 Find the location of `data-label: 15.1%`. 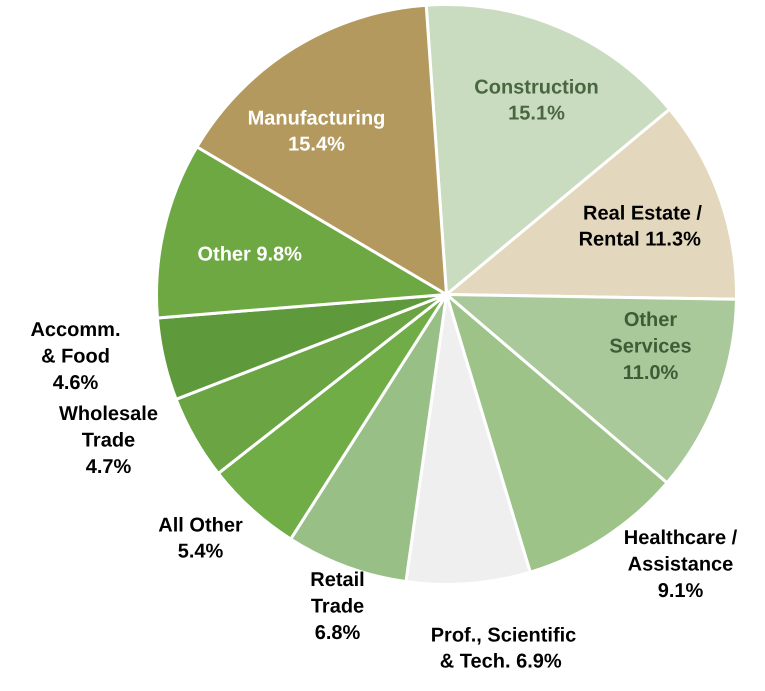

data-label: 15.1% is located at coordinates (537, 113).